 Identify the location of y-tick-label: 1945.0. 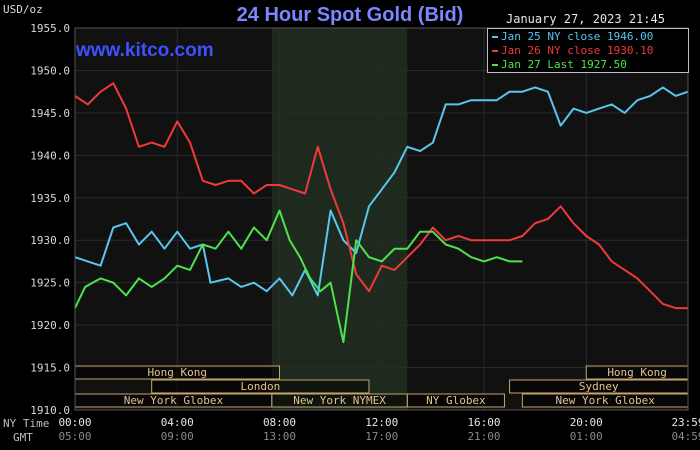
(50, 113).